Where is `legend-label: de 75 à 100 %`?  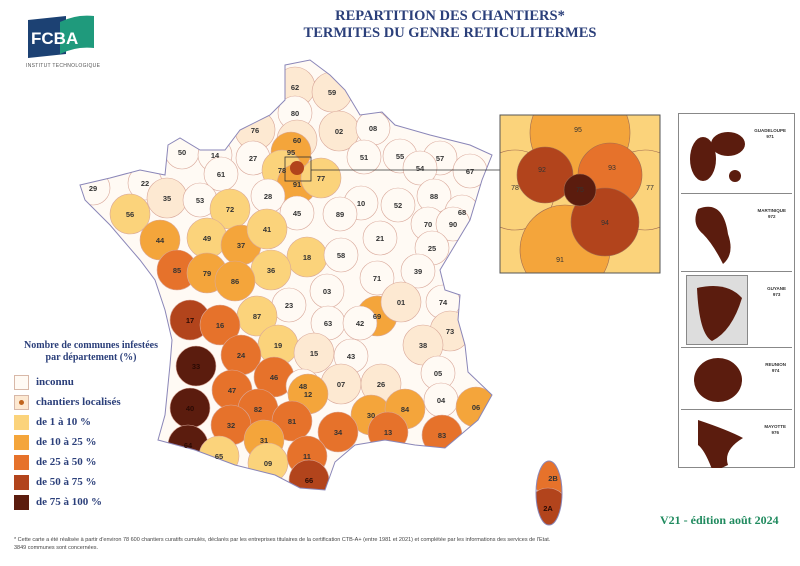 legend-label: de 75 à 100 % is located at coordinates (69, 502).